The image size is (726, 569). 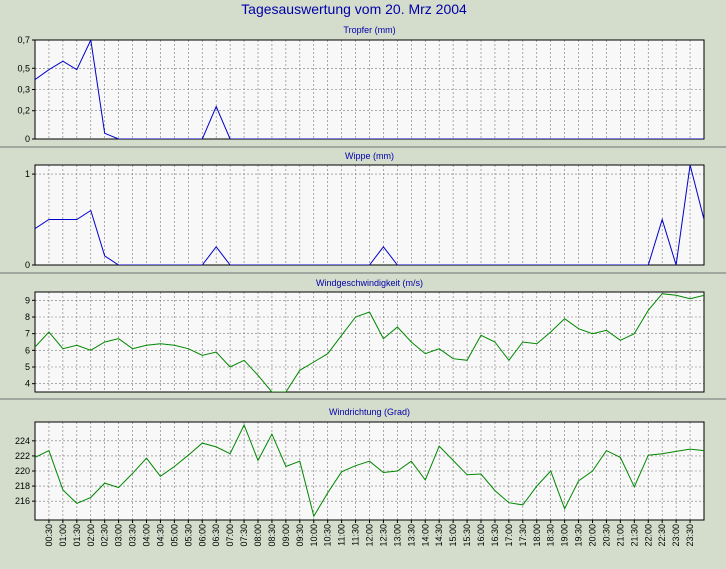 What do you see at coordinates (49, 535) in the screenshot?
I see `x-tick-label: 00:30` at bounding box center [49, 535].